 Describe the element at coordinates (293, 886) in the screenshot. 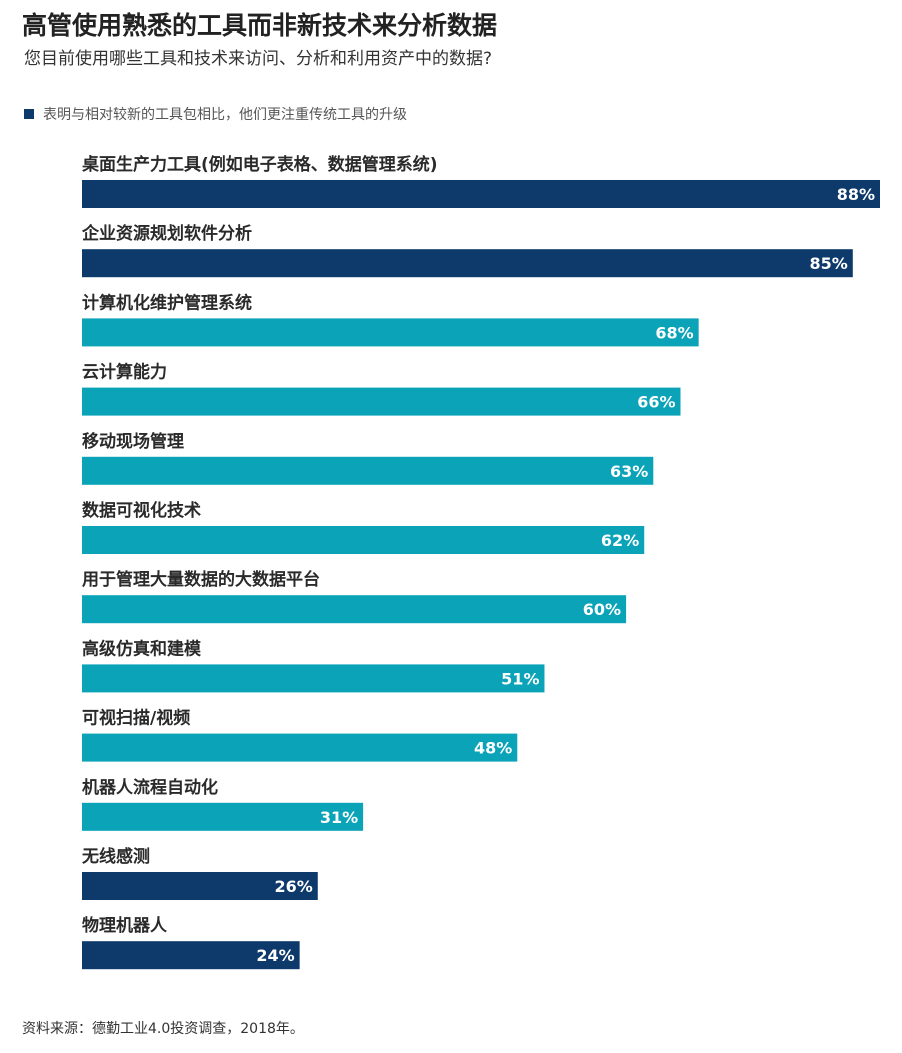

I see `value-label: 26%` at that location.